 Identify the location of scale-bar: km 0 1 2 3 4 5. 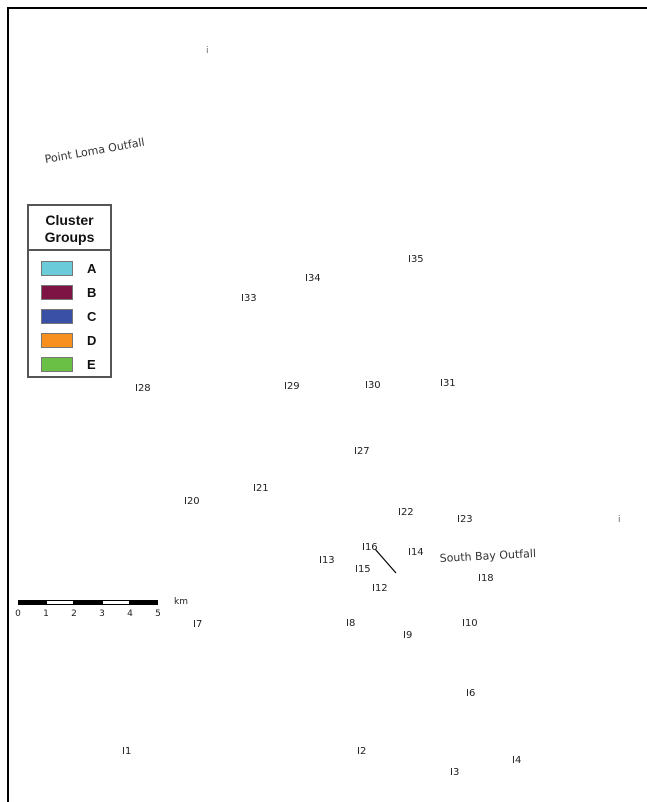
(101, 612).